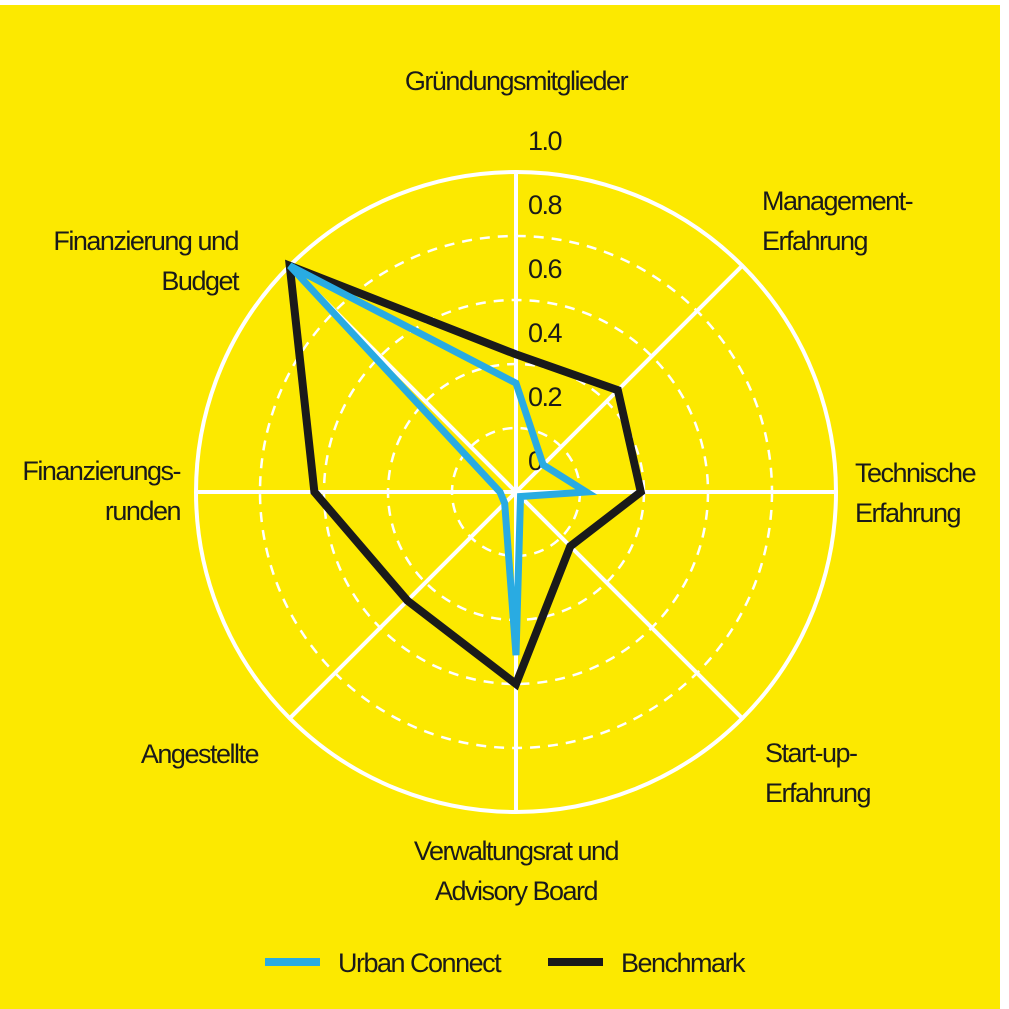 Image resolution: width=1009 pixels, height=1009 pixels. What do you see at coordinates (683, 963) in the screenshot?
I see `legend-label: Benchmark` at bounding box center [683, 963].